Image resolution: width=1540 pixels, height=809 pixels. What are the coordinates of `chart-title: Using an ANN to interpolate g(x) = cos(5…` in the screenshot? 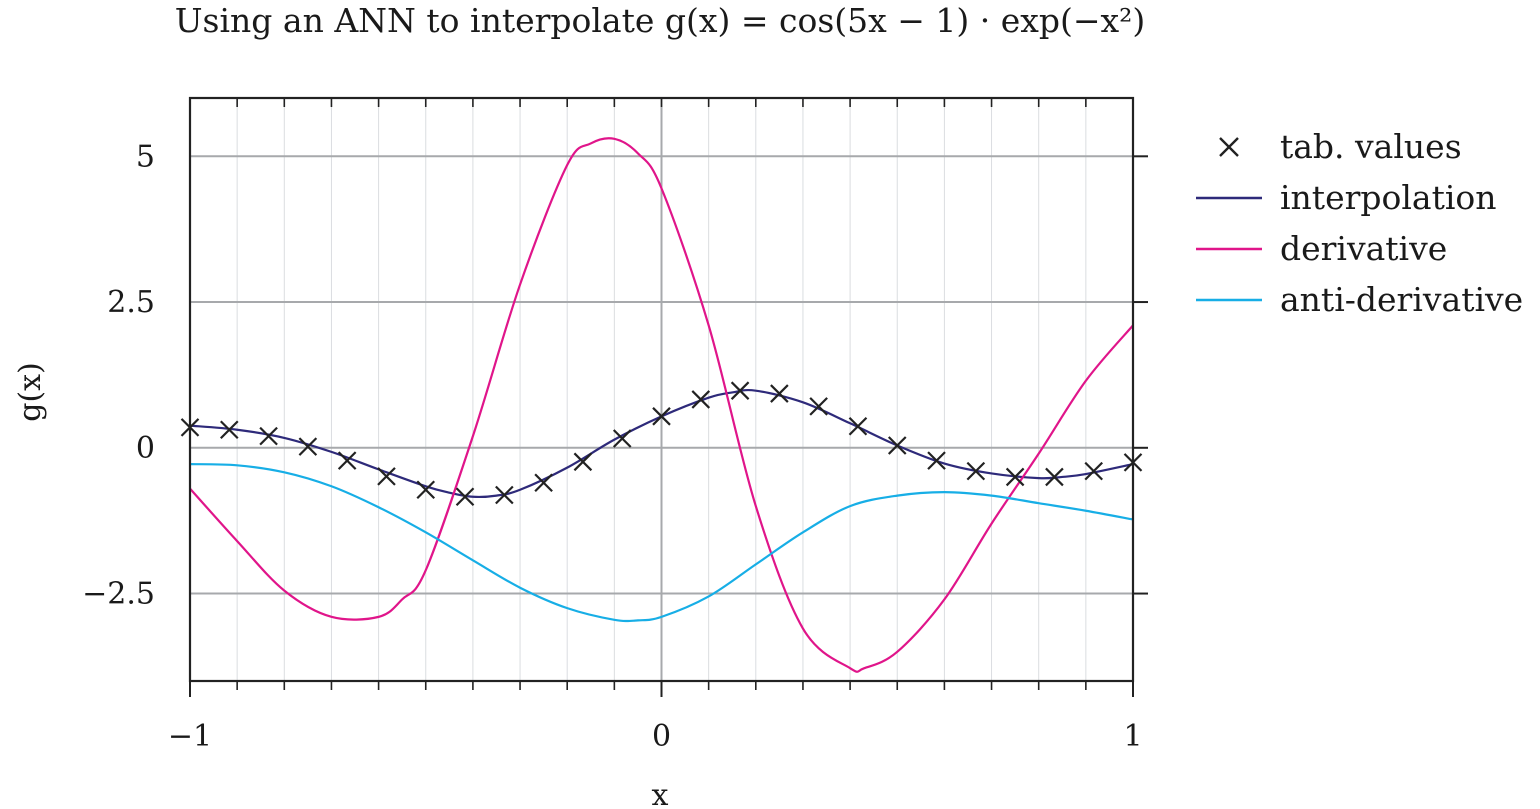 It's located at (660, 20).